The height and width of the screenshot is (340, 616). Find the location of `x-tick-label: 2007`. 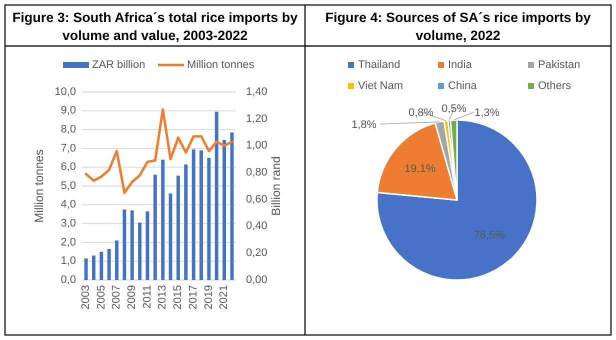

x-tick-label: 2007 is located at coordinates (116, 297).